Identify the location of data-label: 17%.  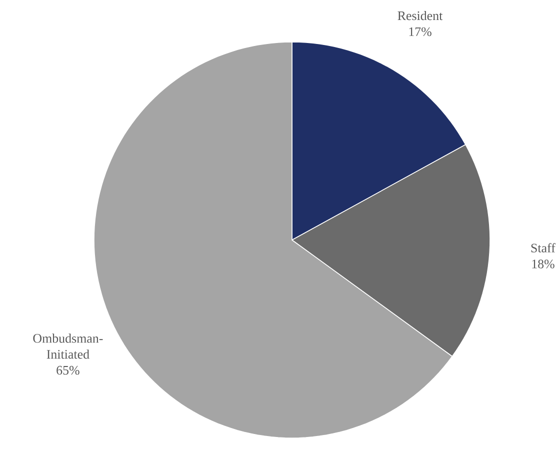
(420, 31).